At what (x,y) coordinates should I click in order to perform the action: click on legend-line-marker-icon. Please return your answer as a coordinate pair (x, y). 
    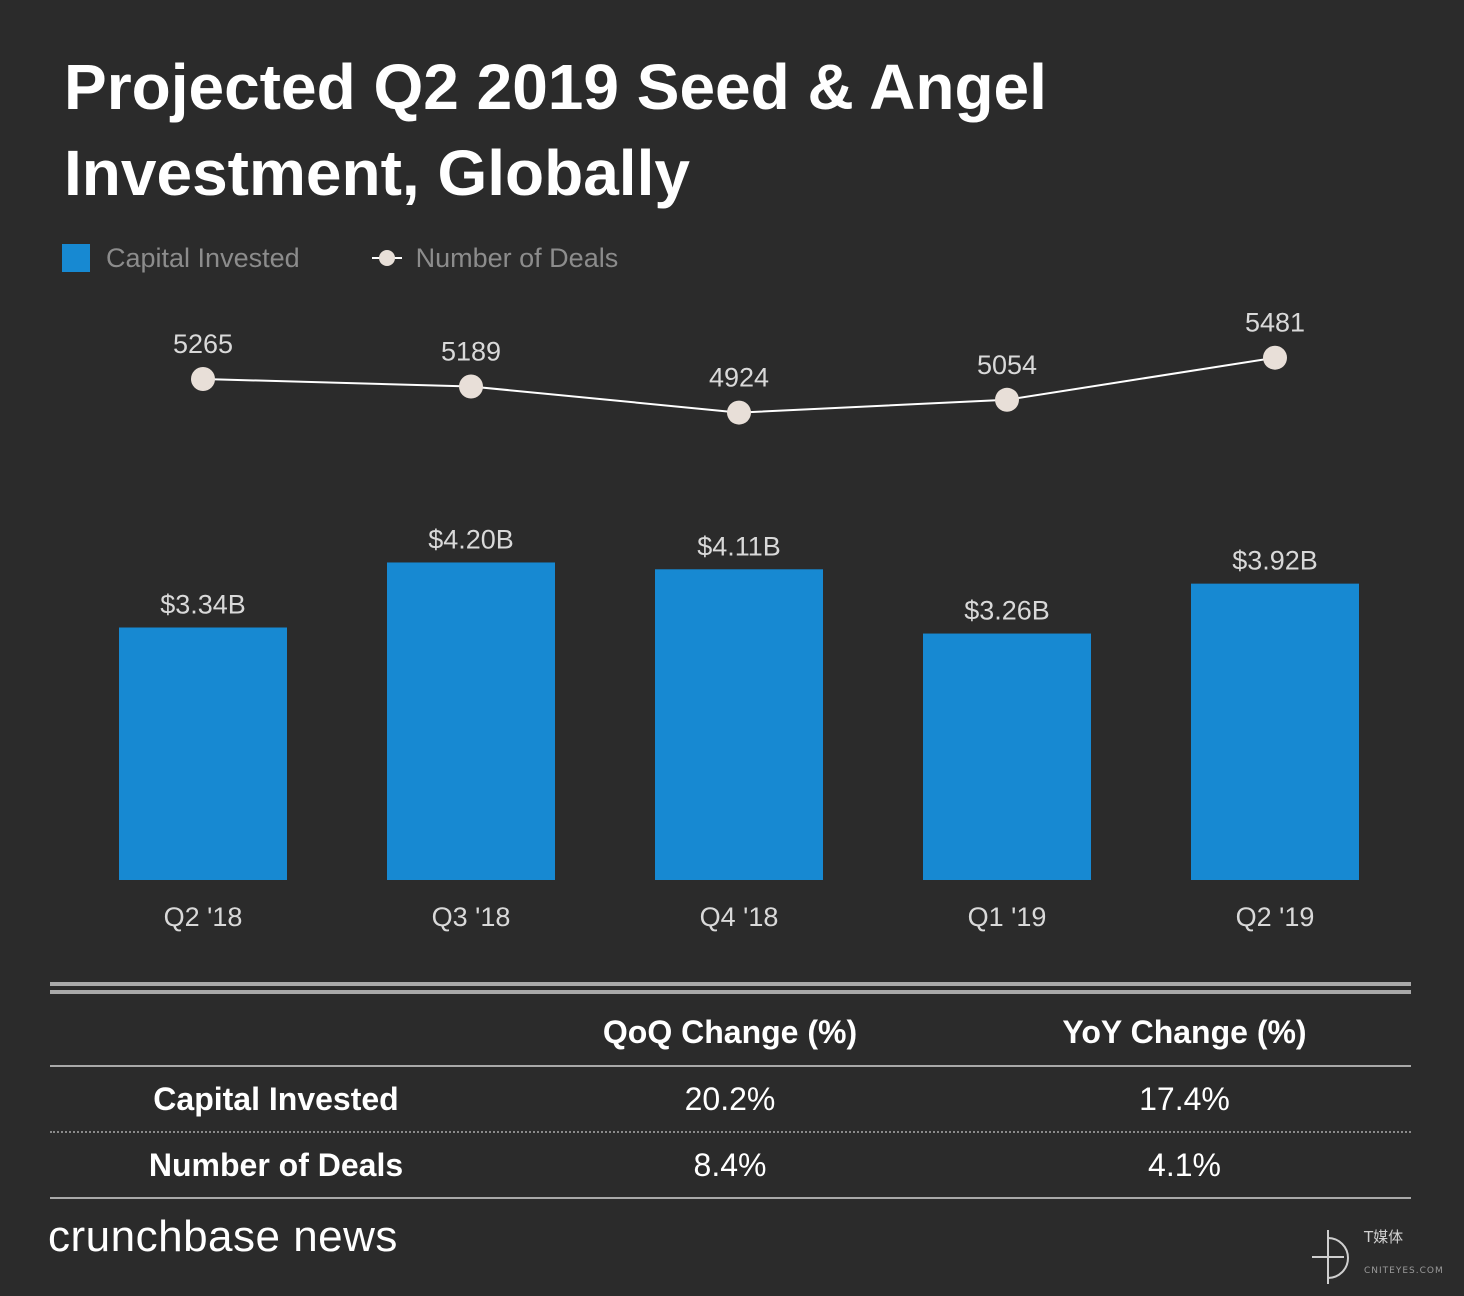
    Looking at the image, I should click on (386, 258).